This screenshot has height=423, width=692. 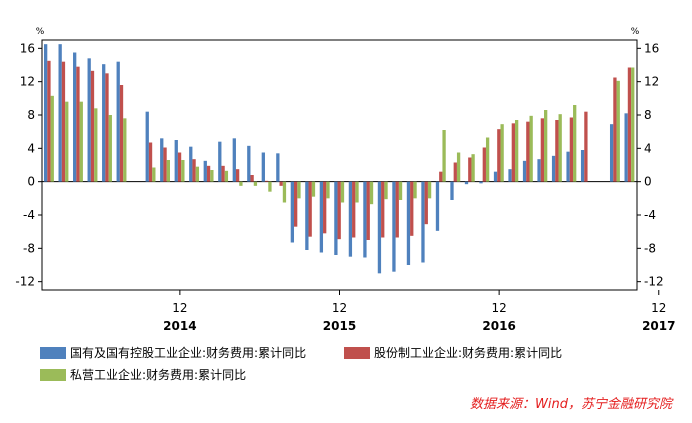 What do you see at coordinates (31, 148) in the screenshot?
I see `y-tick-label-left: 4` at bounding box center [31, 148].